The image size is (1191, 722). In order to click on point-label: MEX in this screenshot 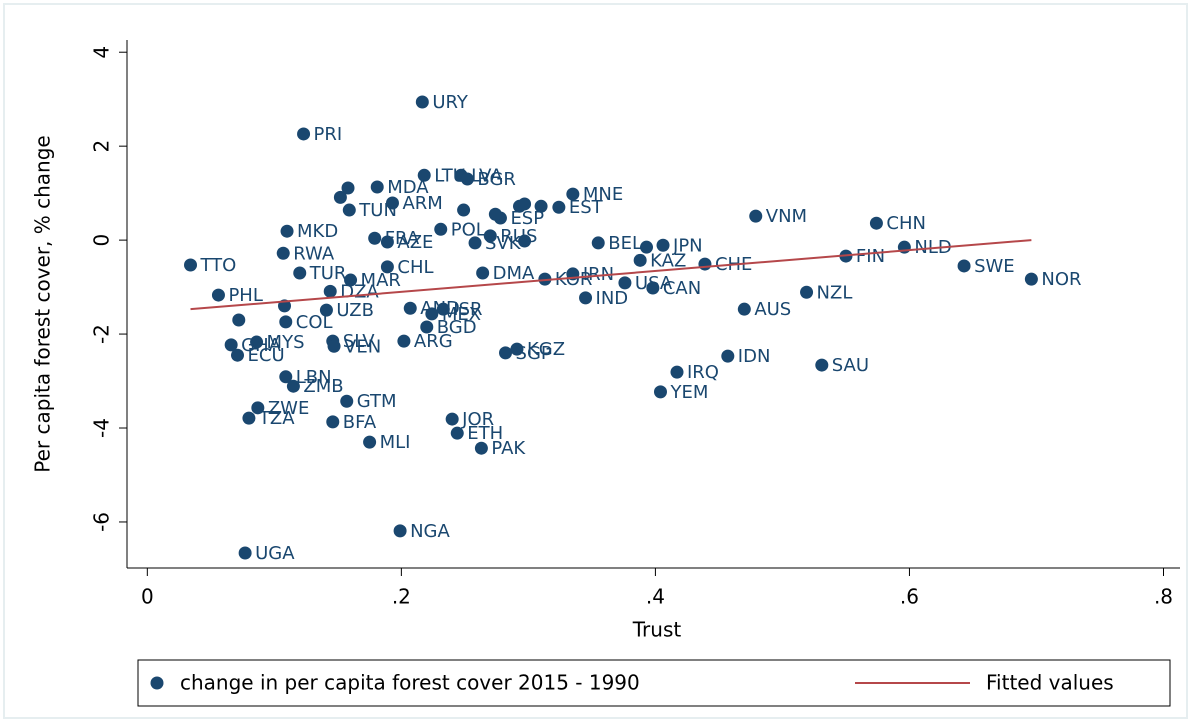, I will do `click(461, 314)`.